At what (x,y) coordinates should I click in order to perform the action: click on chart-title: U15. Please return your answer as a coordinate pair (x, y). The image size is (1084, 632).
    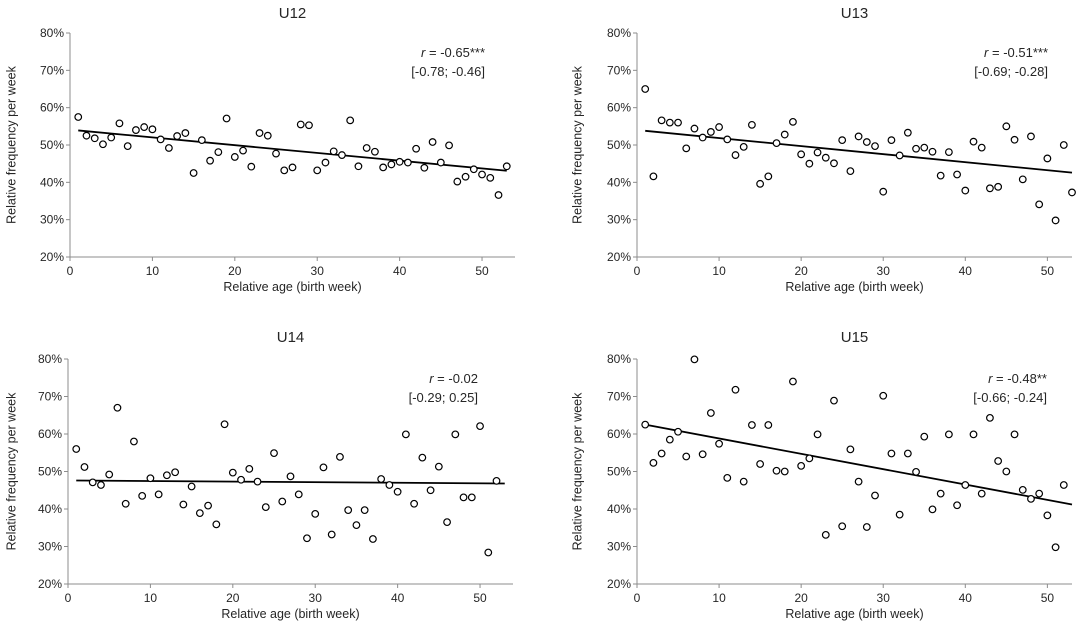
    Looking at the image, I should click on (855, 337).